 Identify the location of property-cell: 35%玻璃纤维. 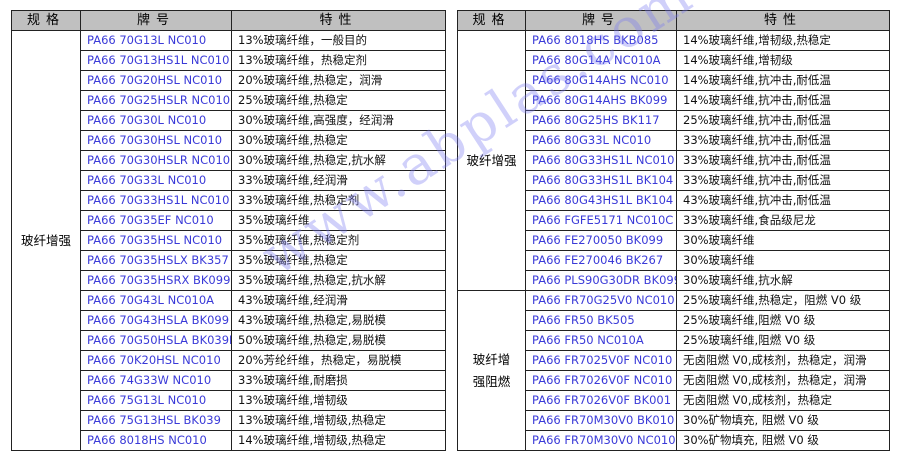
(338, 220).